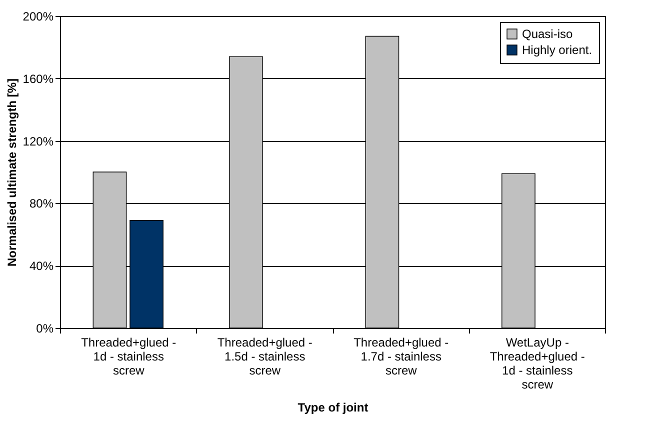  What do you see at coordinates (557, 50) in the screenshot?
I see `legend-label: Highly orient.` at bounding box center [557, 50].